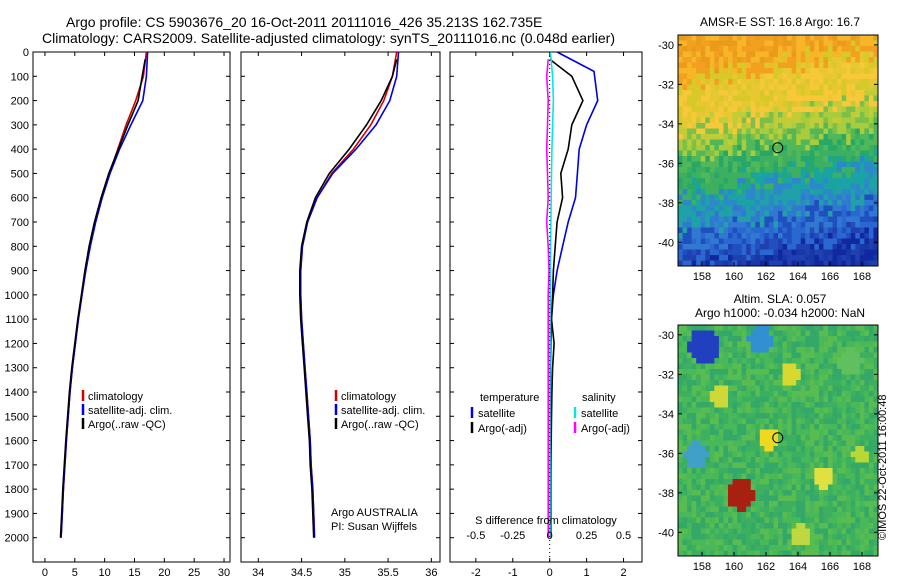  Describe the element at coordinates (574, 294) in the screenshot. I see `differences-series-line` at that location.